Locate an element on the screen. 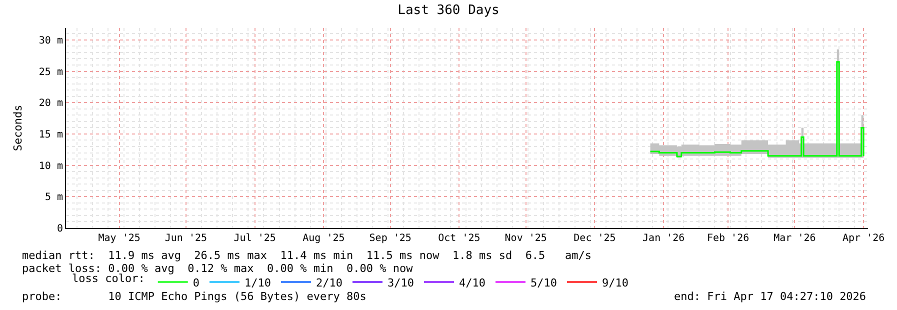  y-tick-label: 0 is located at coordinates (59, 229).